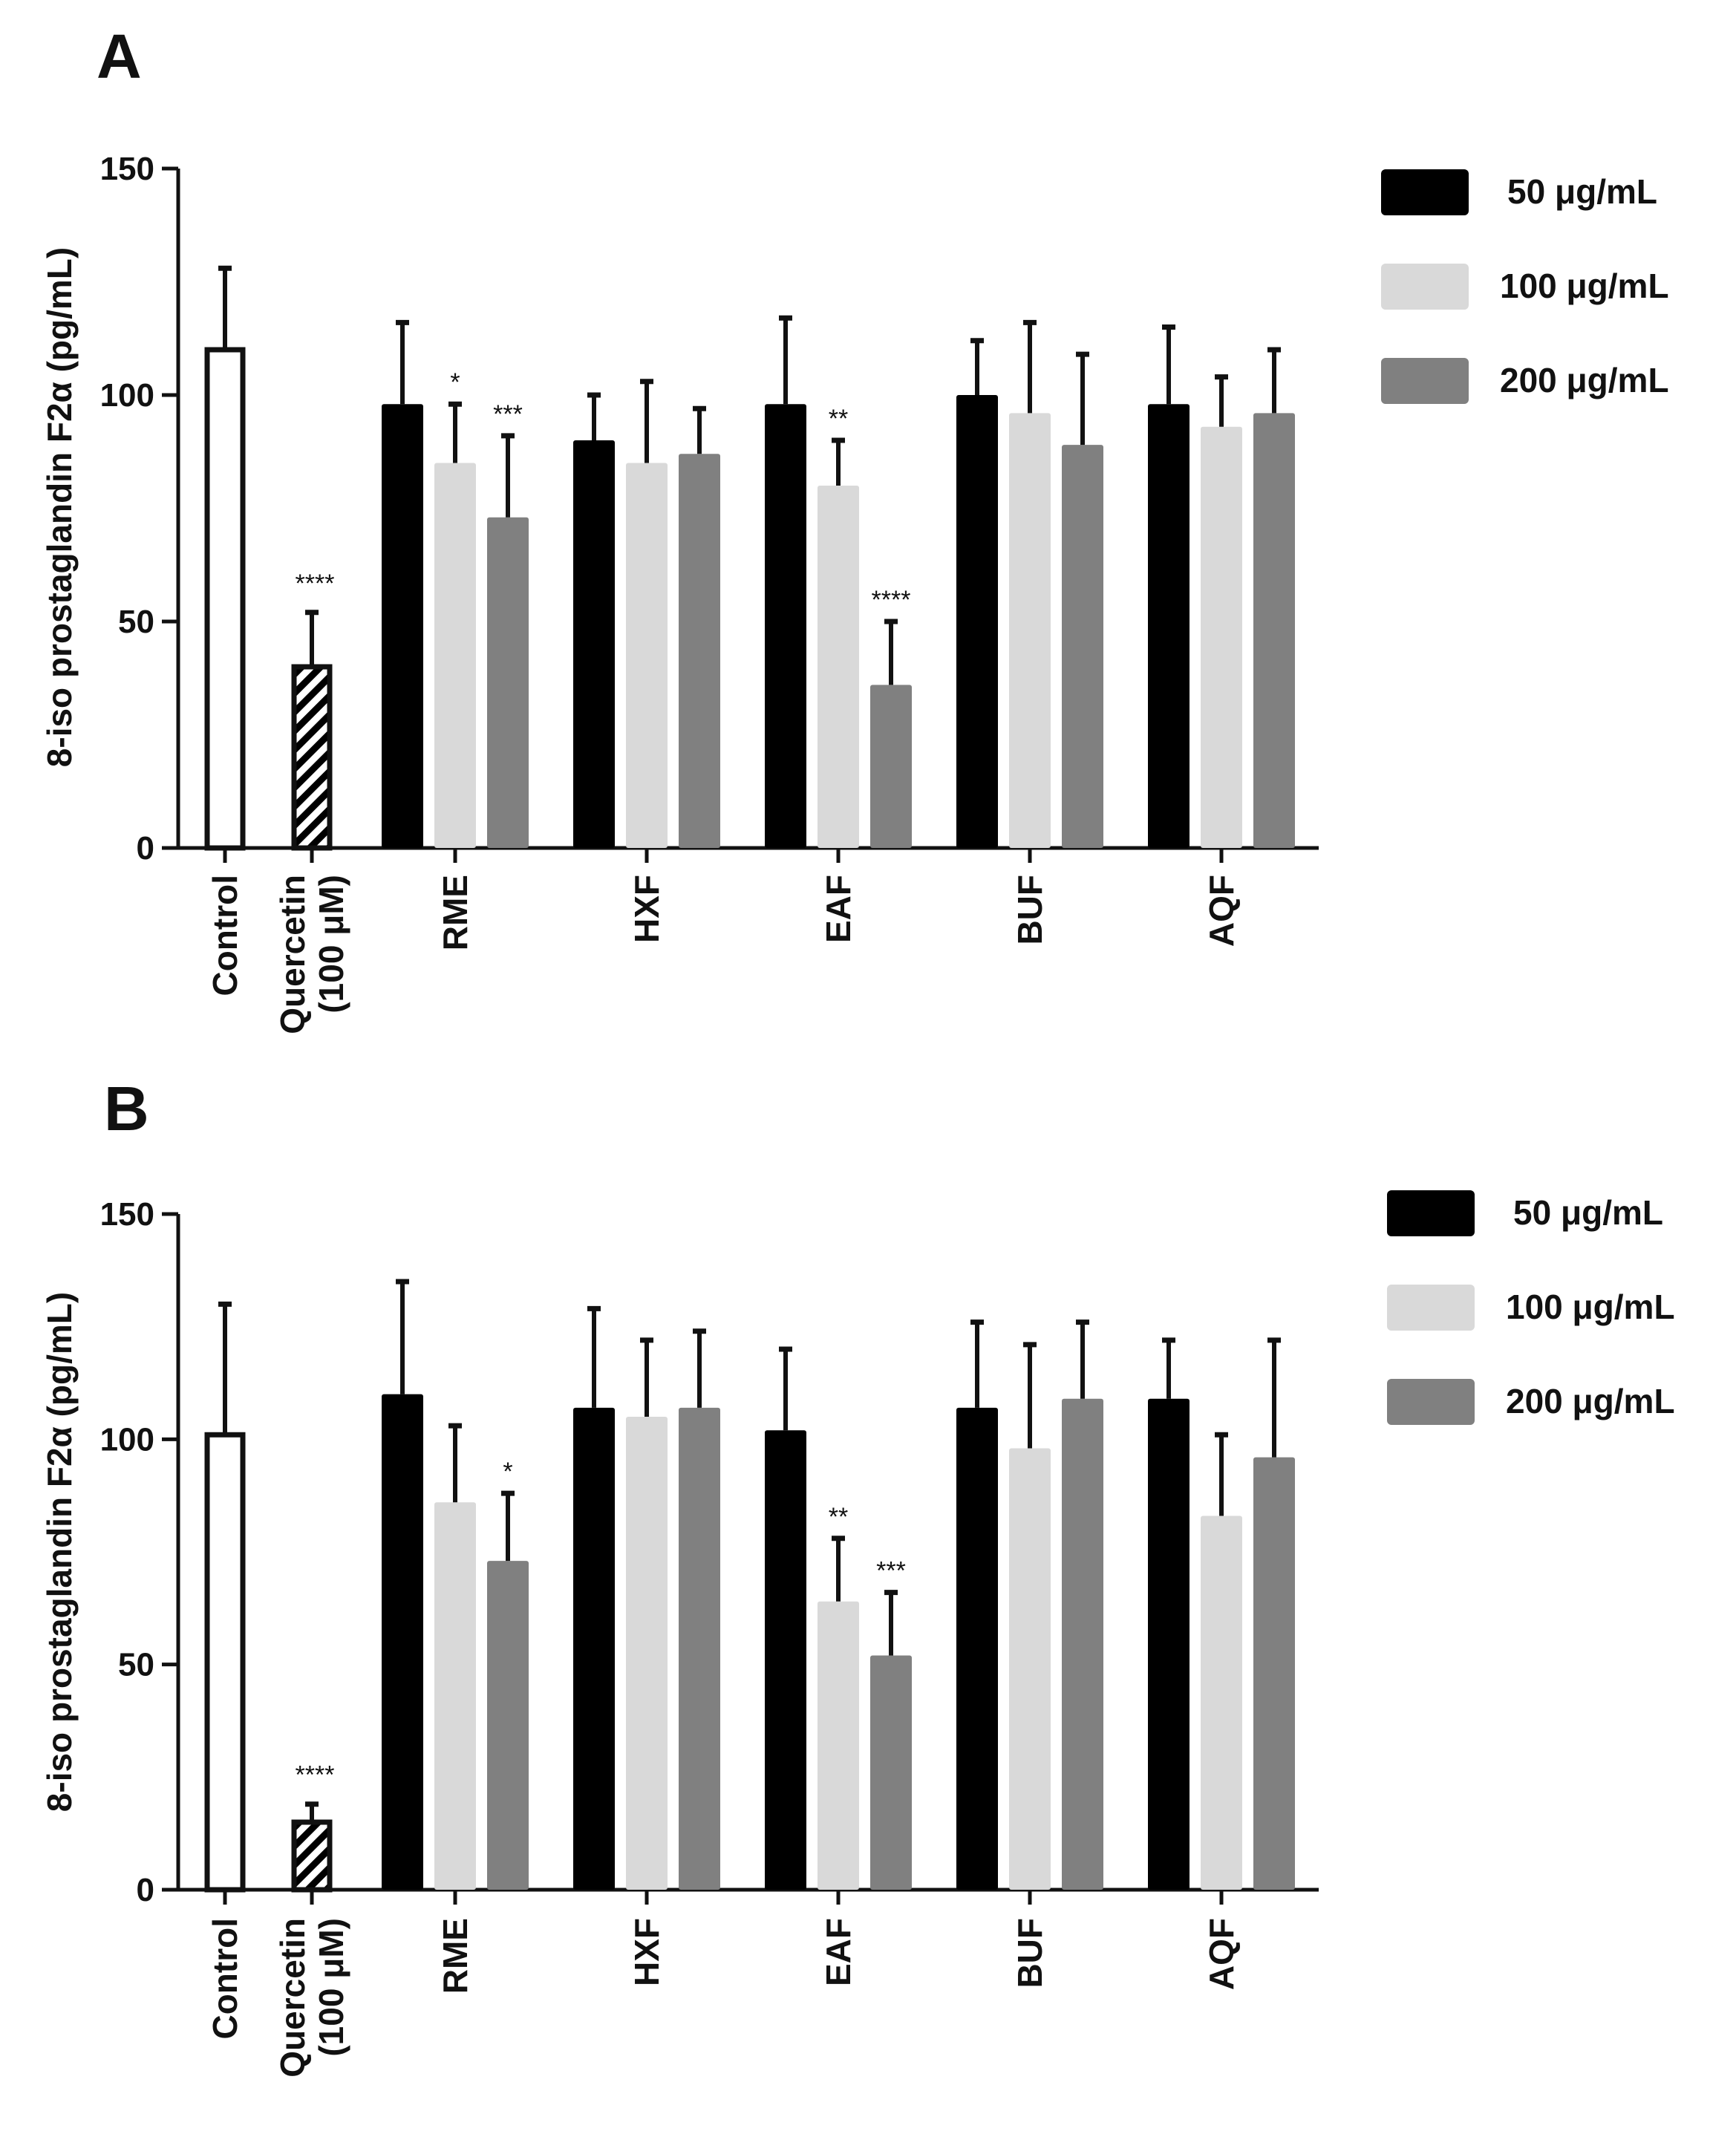 Image resolution: width=1736 pixels, height=2137 pixels. I want to click on panel-b-y-axis-title: 8-iso prostaglandin F2α (pg/mL), so click(59, 1552).